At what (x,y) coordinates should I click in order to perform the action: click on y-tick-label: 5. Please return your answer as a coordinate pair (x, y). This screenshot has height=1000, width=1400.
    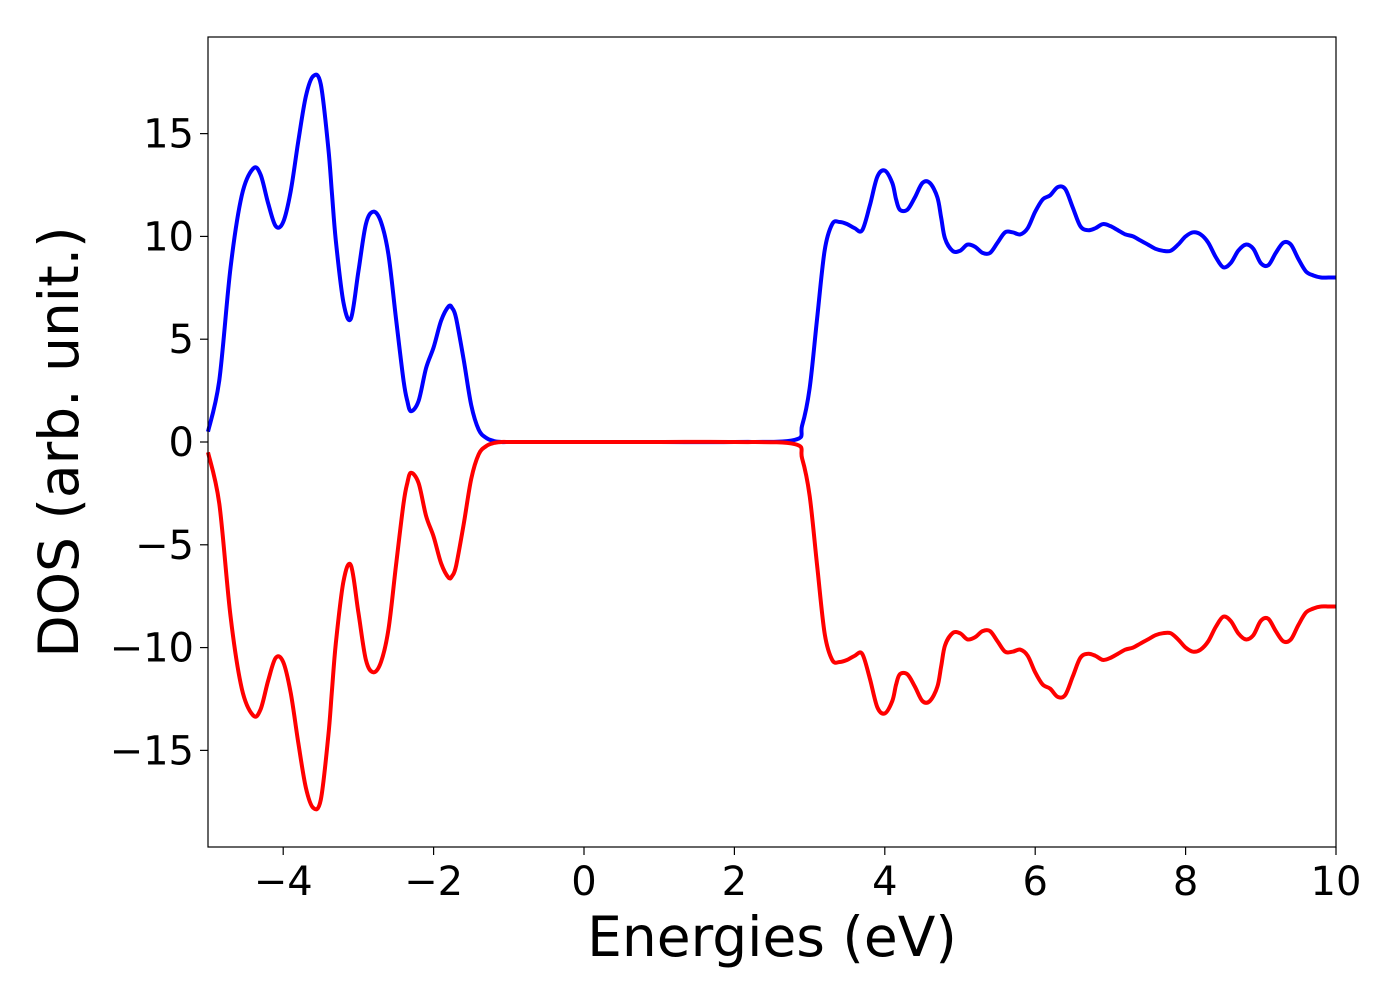
    Looking at the image, I should click on (181, 340).